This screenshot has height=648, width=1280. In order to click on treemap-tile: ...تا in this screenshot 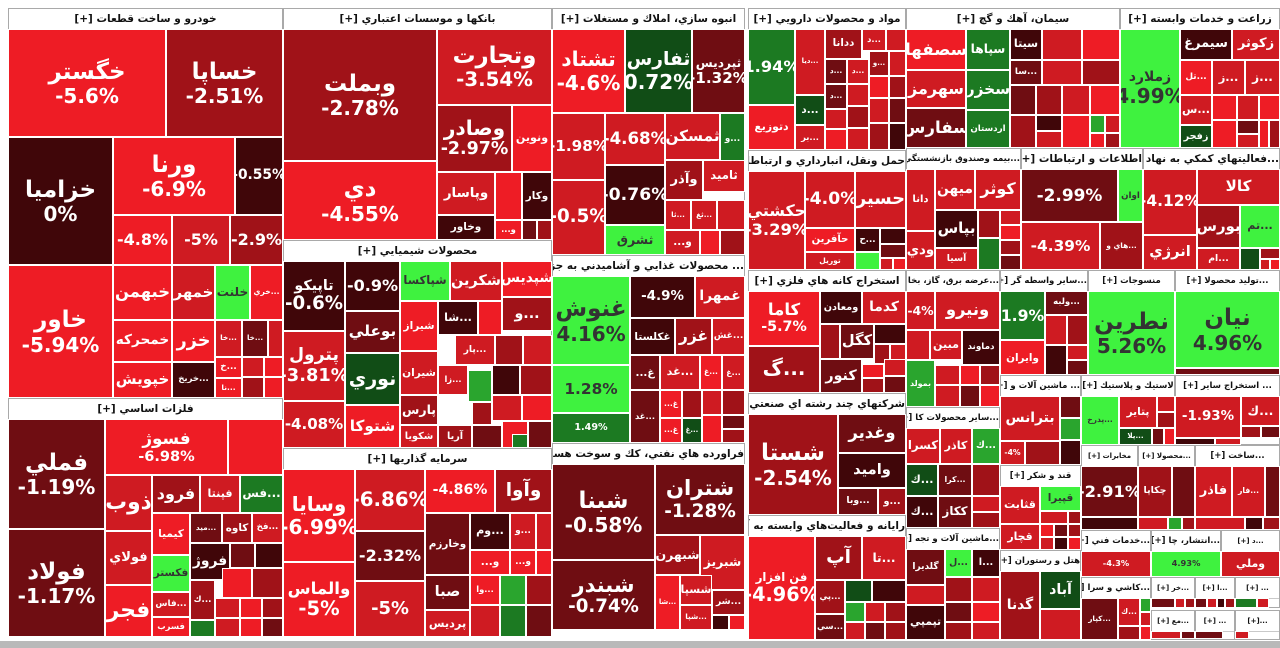, I will do `click(884, 558)`.